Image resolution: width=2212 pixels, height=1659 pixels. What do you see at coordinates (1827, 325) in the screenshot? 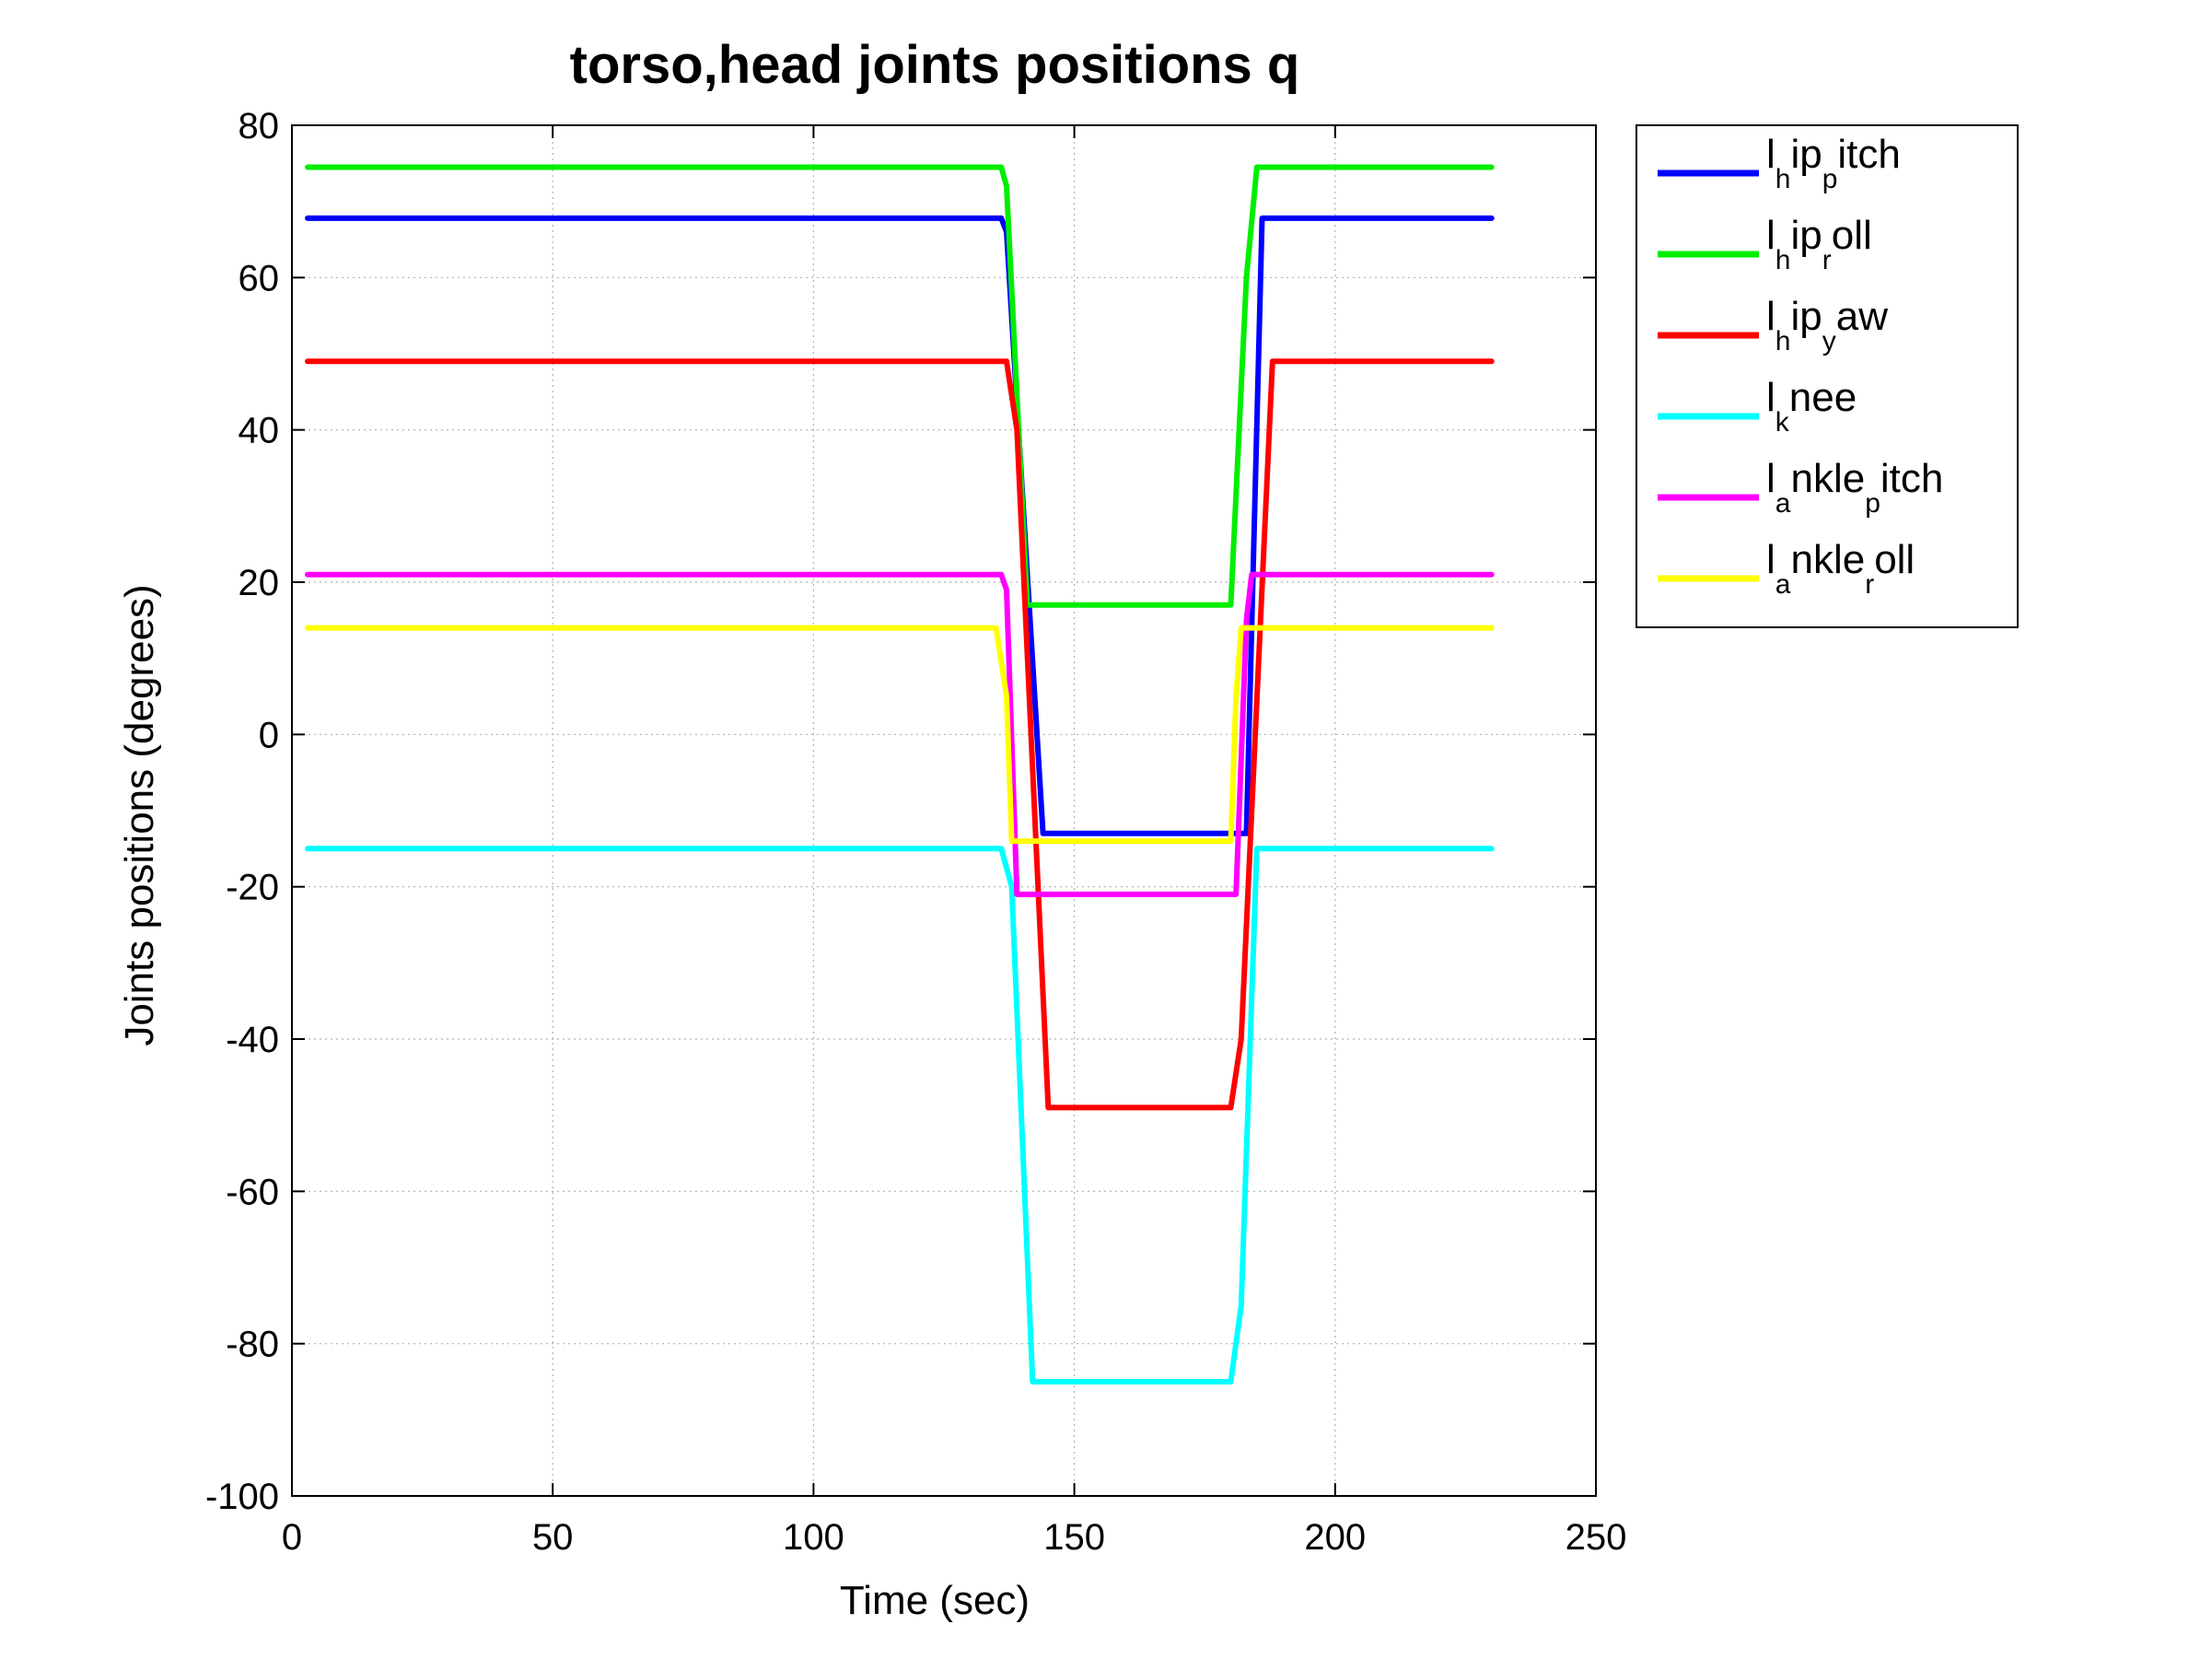
I see `legend-entry-l-hip-yaw: lhipyaw` at bounding box center [1827, 325].